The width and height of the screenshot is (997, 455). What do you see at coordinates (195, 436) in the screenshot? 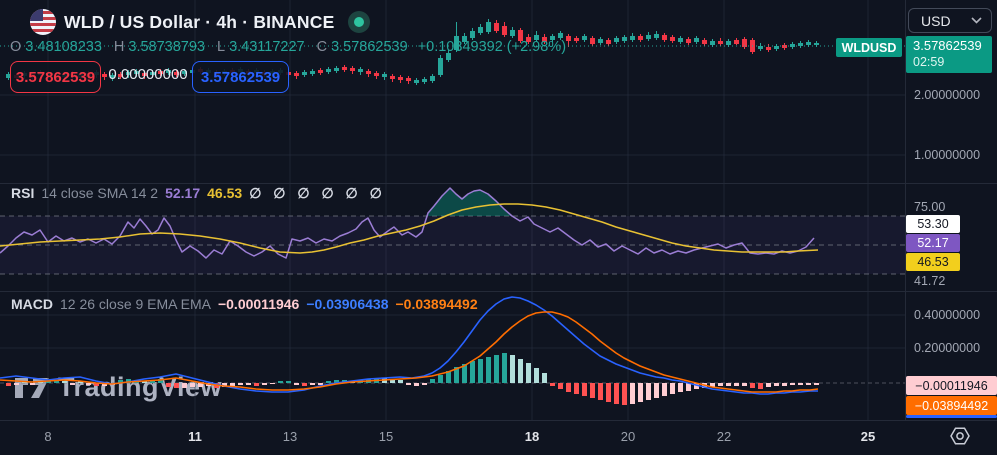
I see `time-scale-tick: 11` at bounding box center [195, 436].